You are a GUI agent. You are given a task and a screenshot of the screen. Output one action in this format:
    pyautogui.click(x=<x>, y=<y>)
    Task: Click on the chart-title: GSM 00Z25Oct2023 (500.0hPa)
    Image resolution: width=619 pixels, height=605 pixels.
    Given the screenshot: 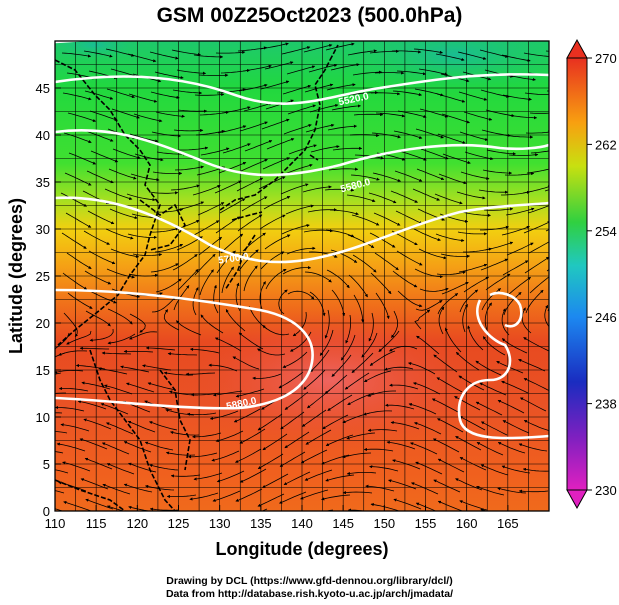 What is the action you would take?
    pyautogui.click(x=309, y=15)
    